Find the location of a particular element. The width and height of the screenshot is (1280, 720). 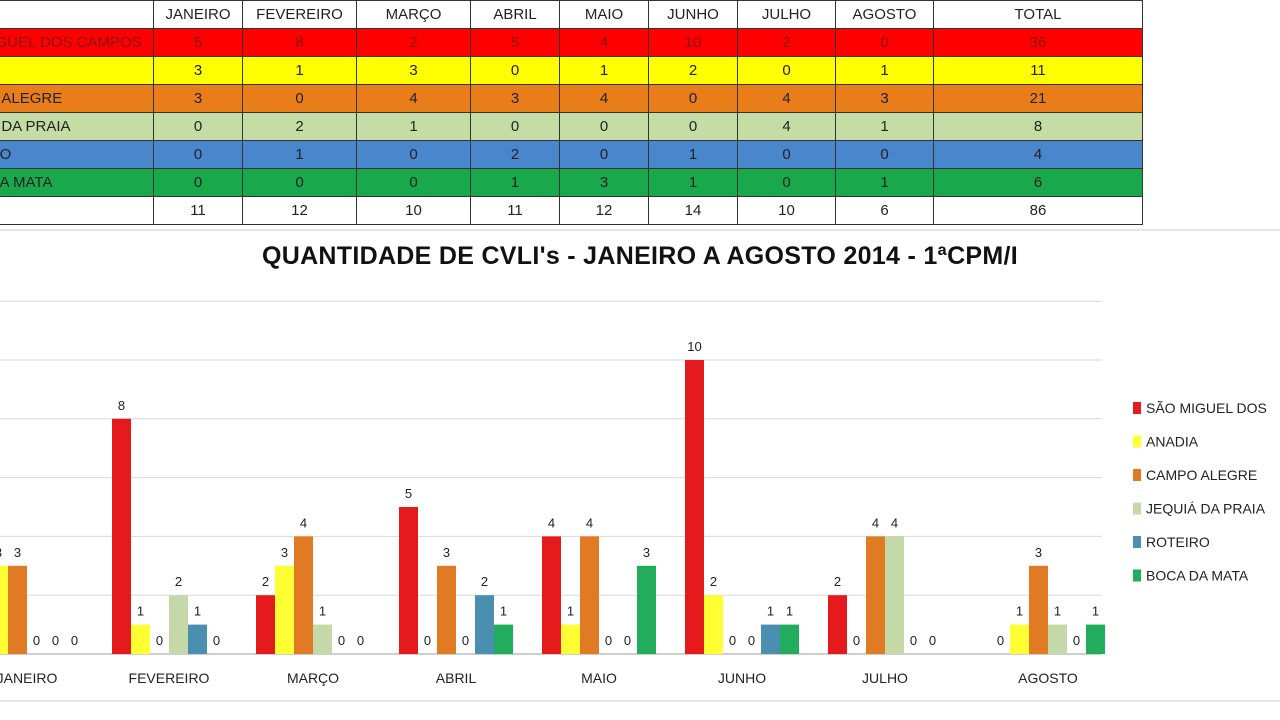

legend-entry: ANADIA is located at coordinates (1172, 442).